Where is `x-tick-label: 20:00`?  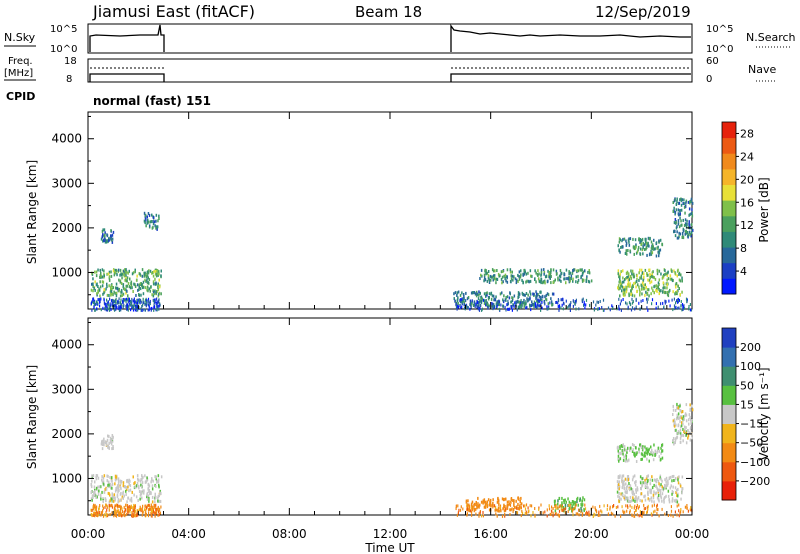
x-tick-label: 20:00 is located at coordinates (591, 534).